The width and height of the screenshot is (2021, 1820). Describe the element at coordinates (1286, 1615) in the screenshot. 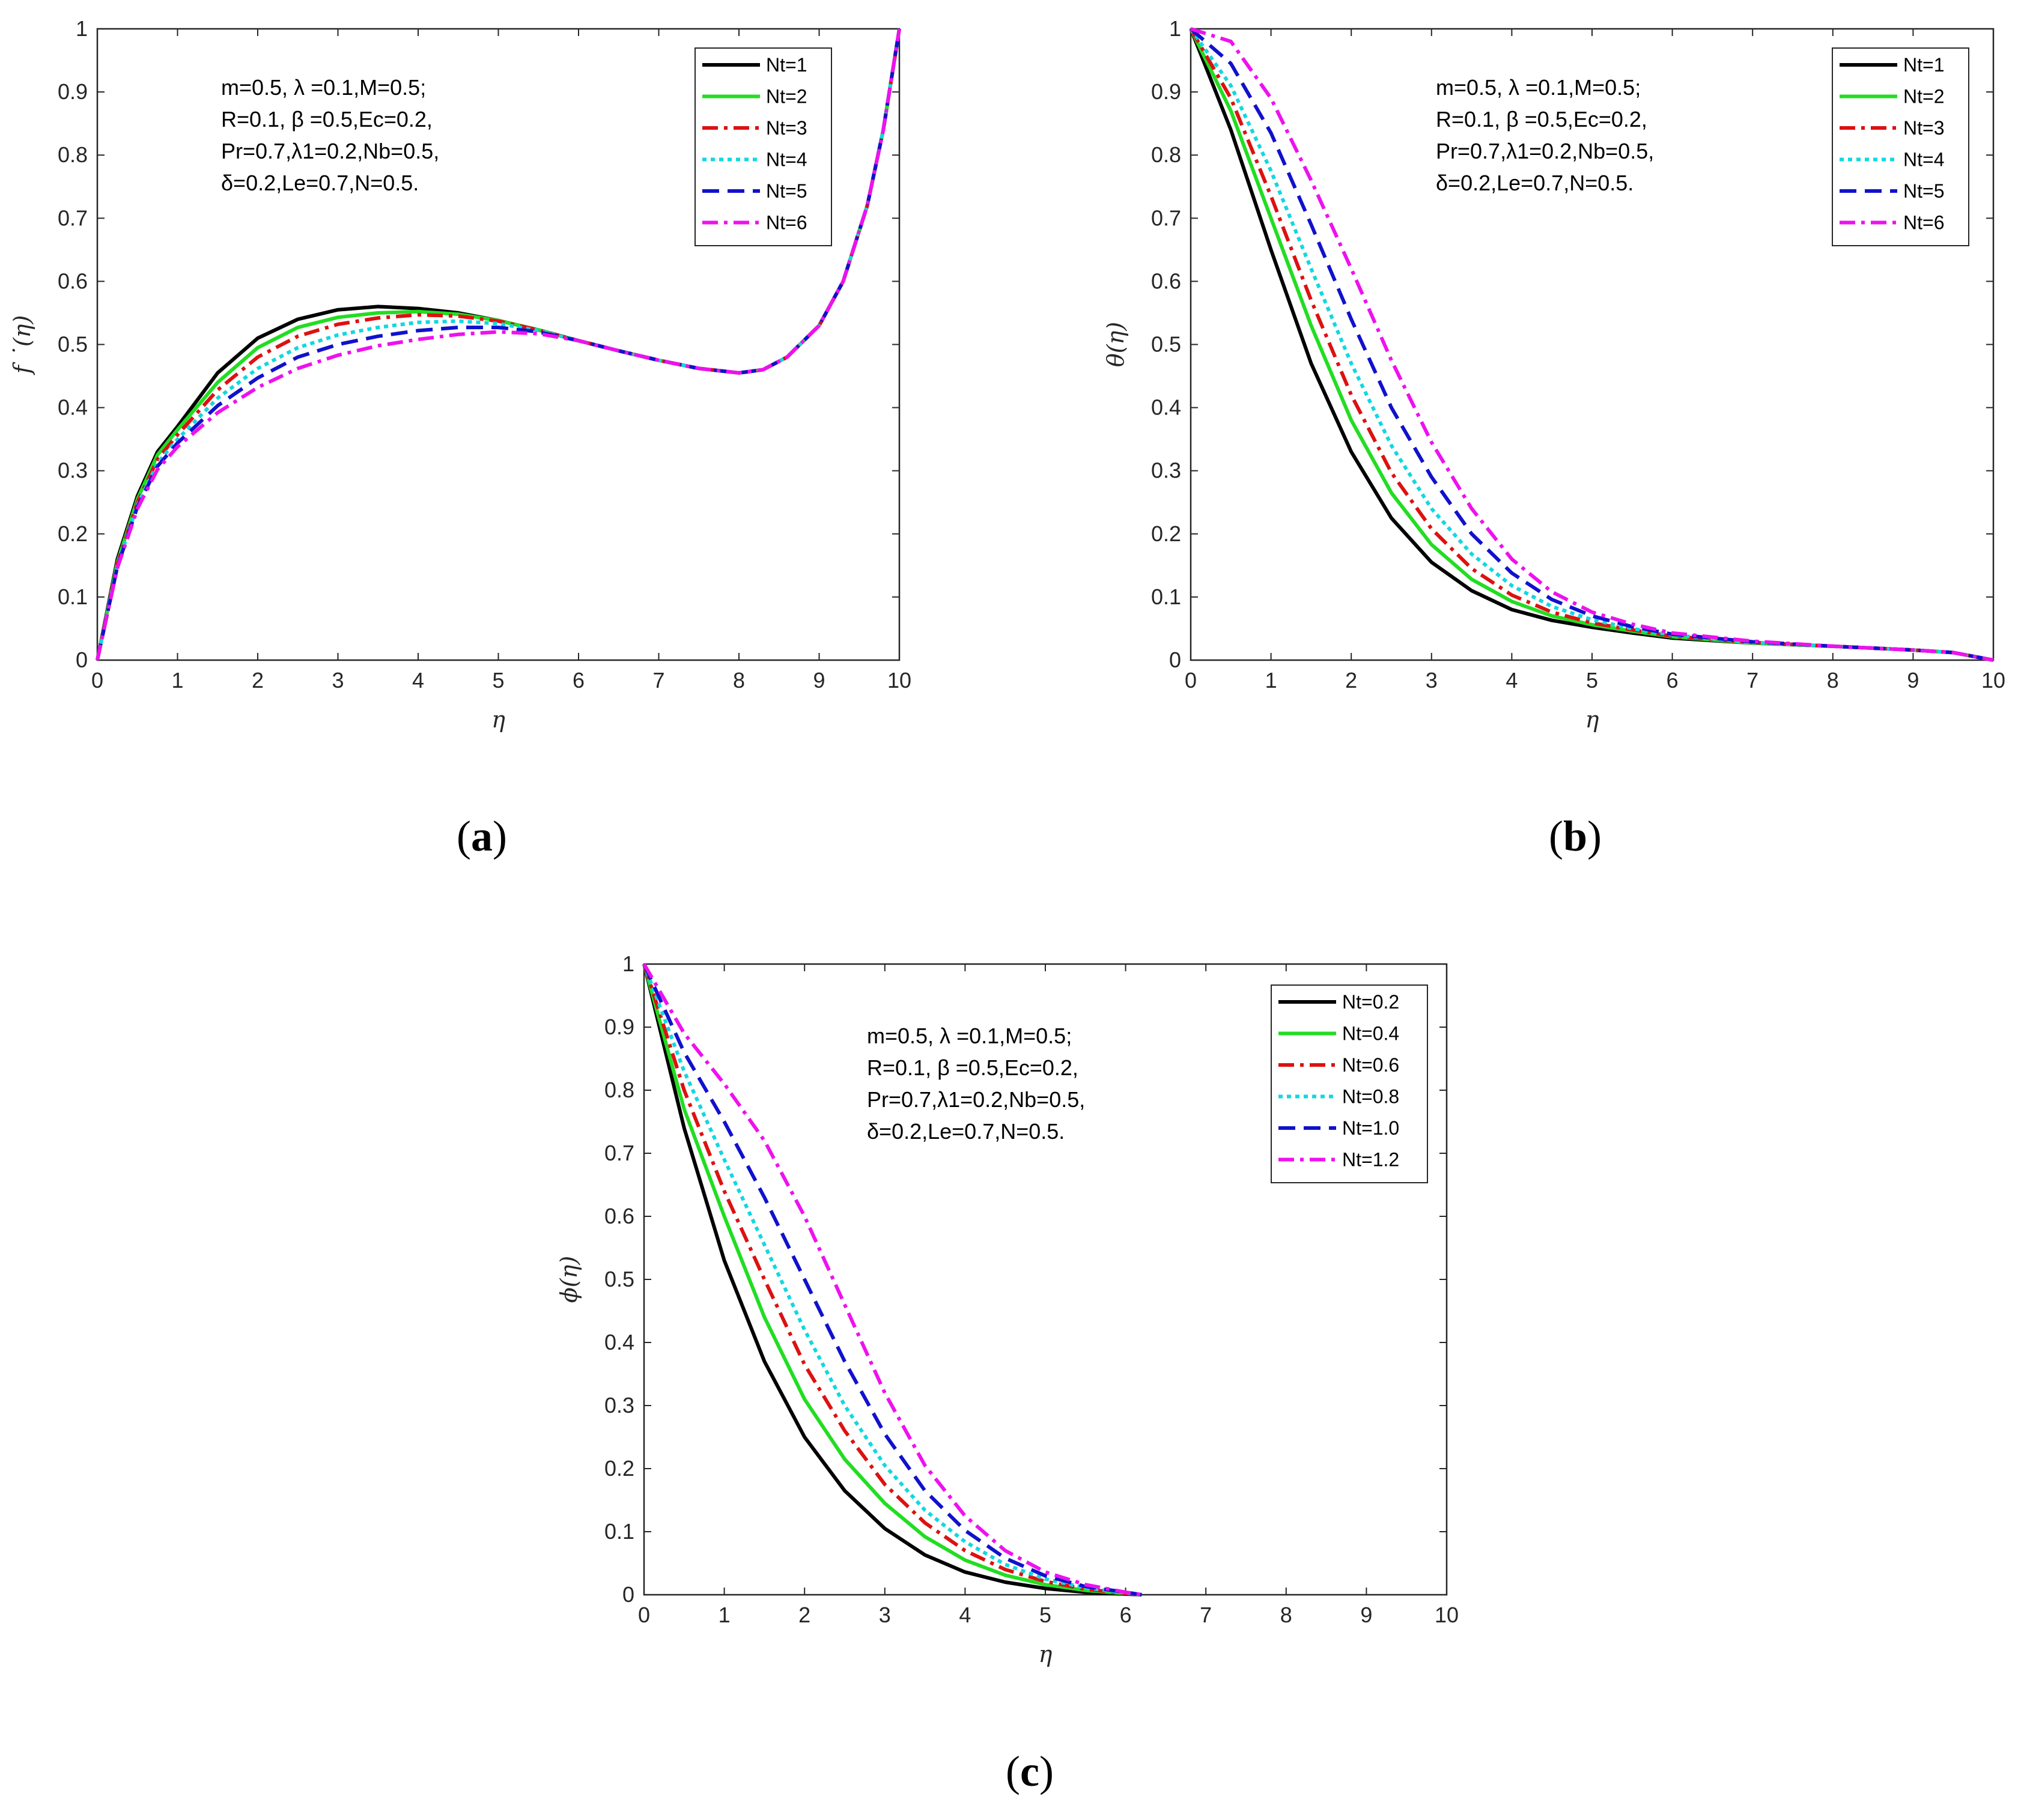

I see `x-tick-label: 8` at that location.